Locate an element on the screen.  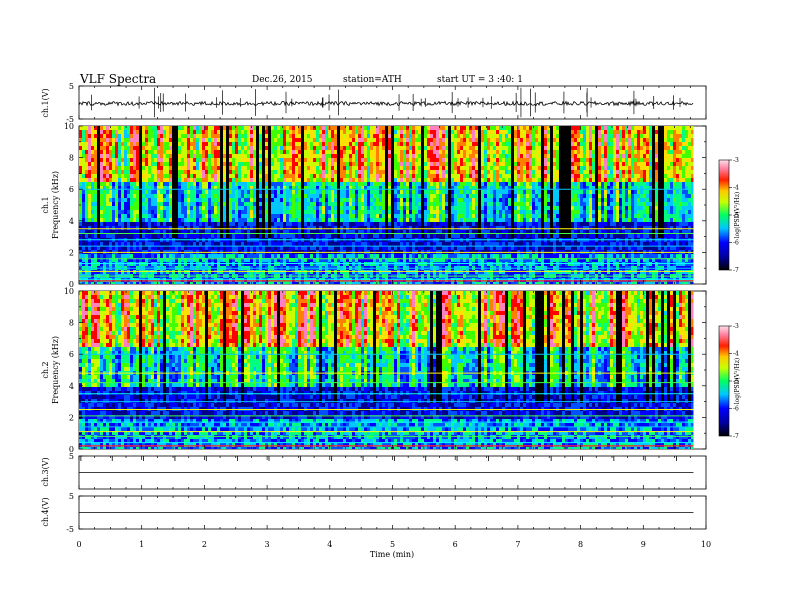
ch2-spectrogram-ylabel-line1: ch.2 is located at coordinates (45, 369).